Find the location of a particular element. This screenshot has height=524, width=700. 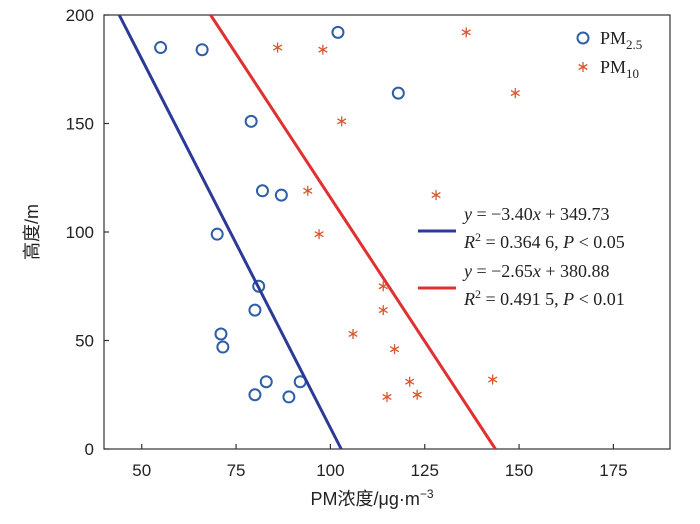

x-tick-label: 100 is located at coordinates (330, 470).